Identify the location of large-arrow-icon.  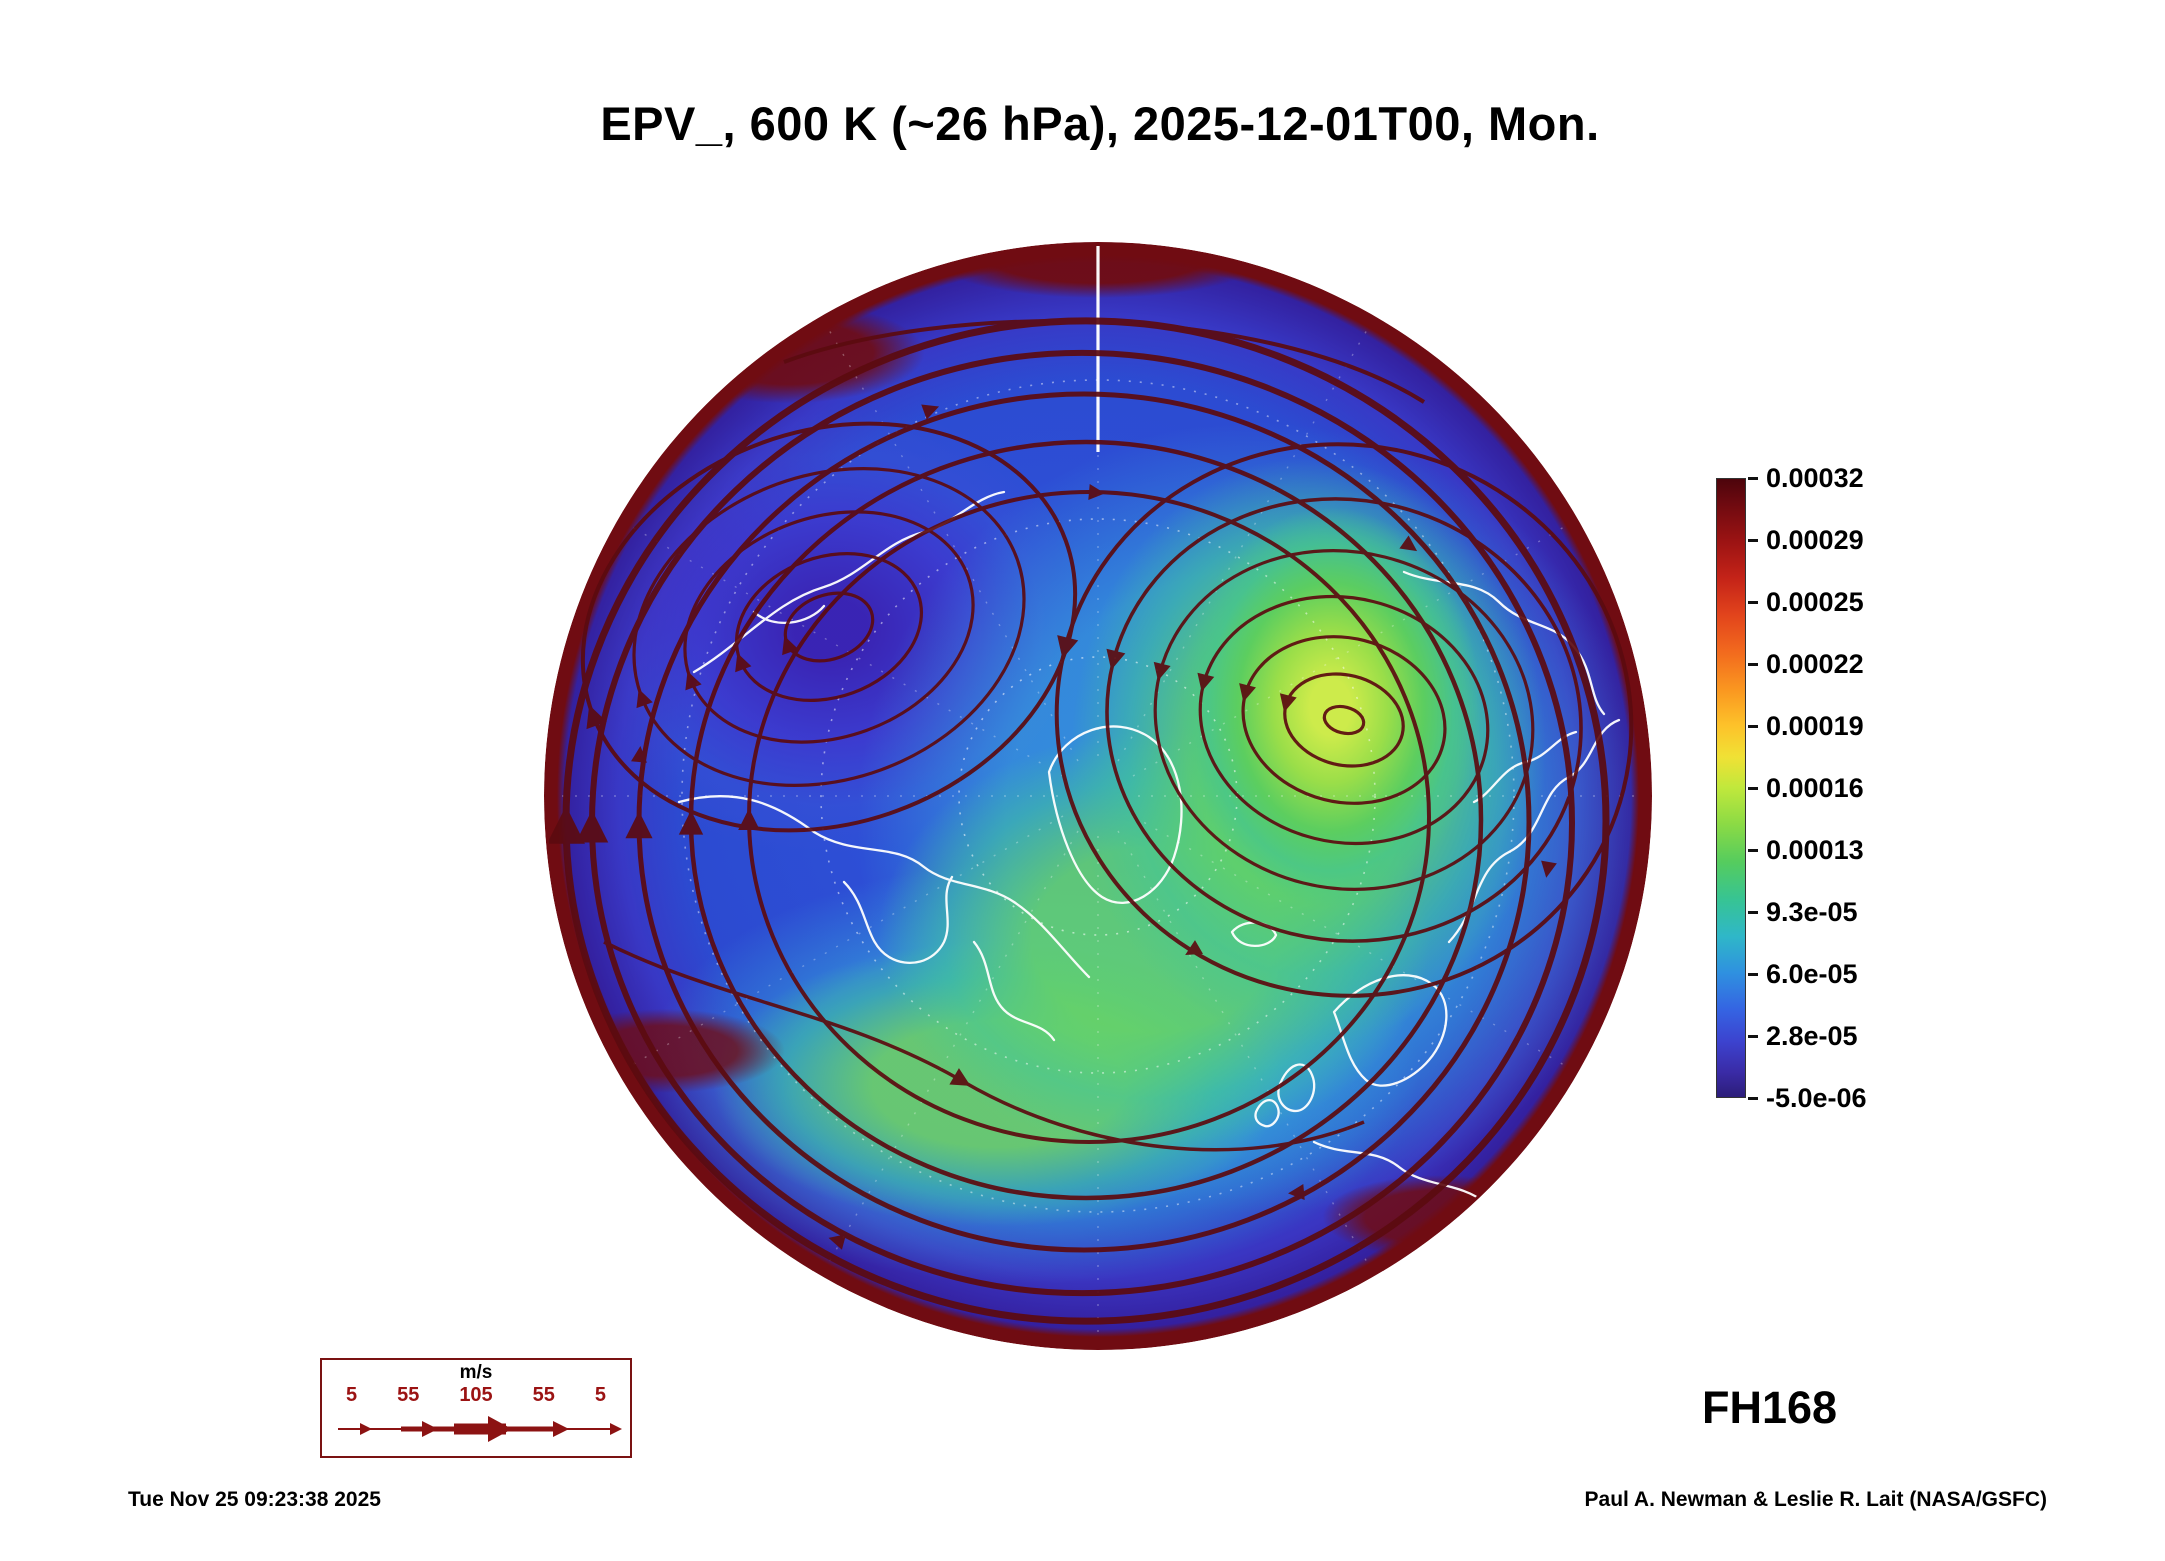
(500, 1429).